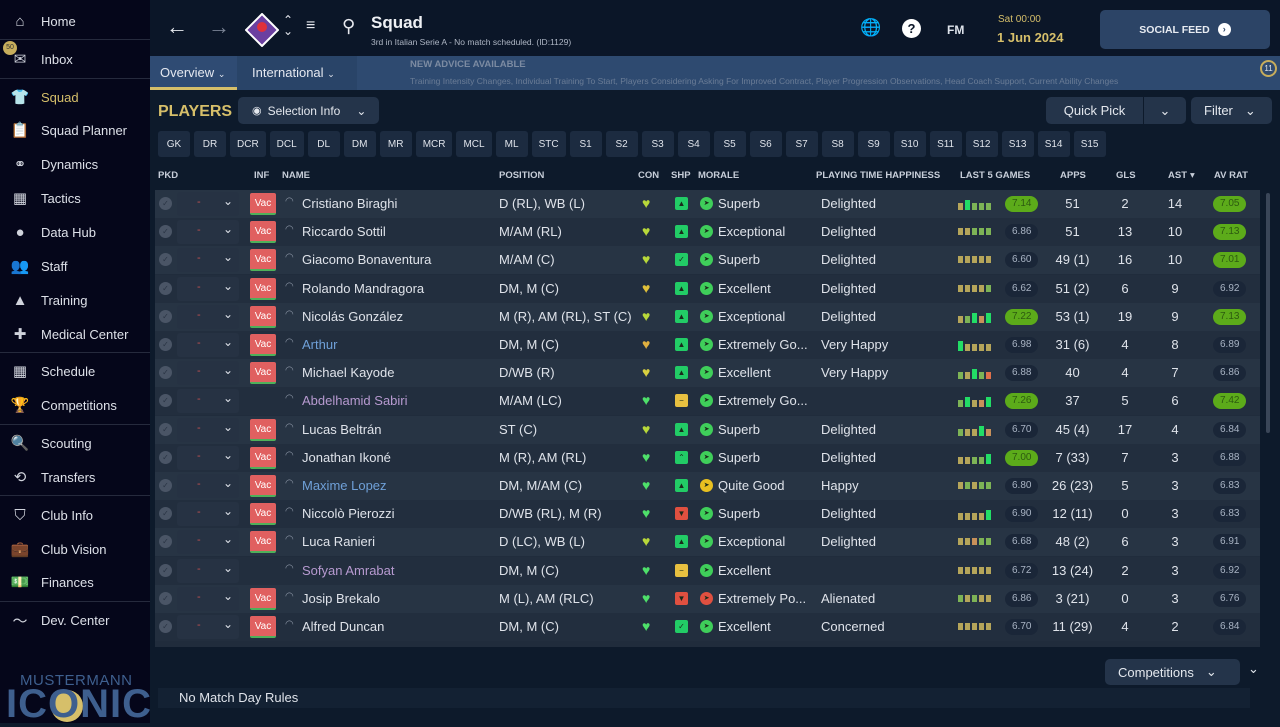 The width and height of the screenshot is (1280, 727). Describe the element at coordinates (548, 144) in the screenshot. I see `position-tab: STC` at that location.